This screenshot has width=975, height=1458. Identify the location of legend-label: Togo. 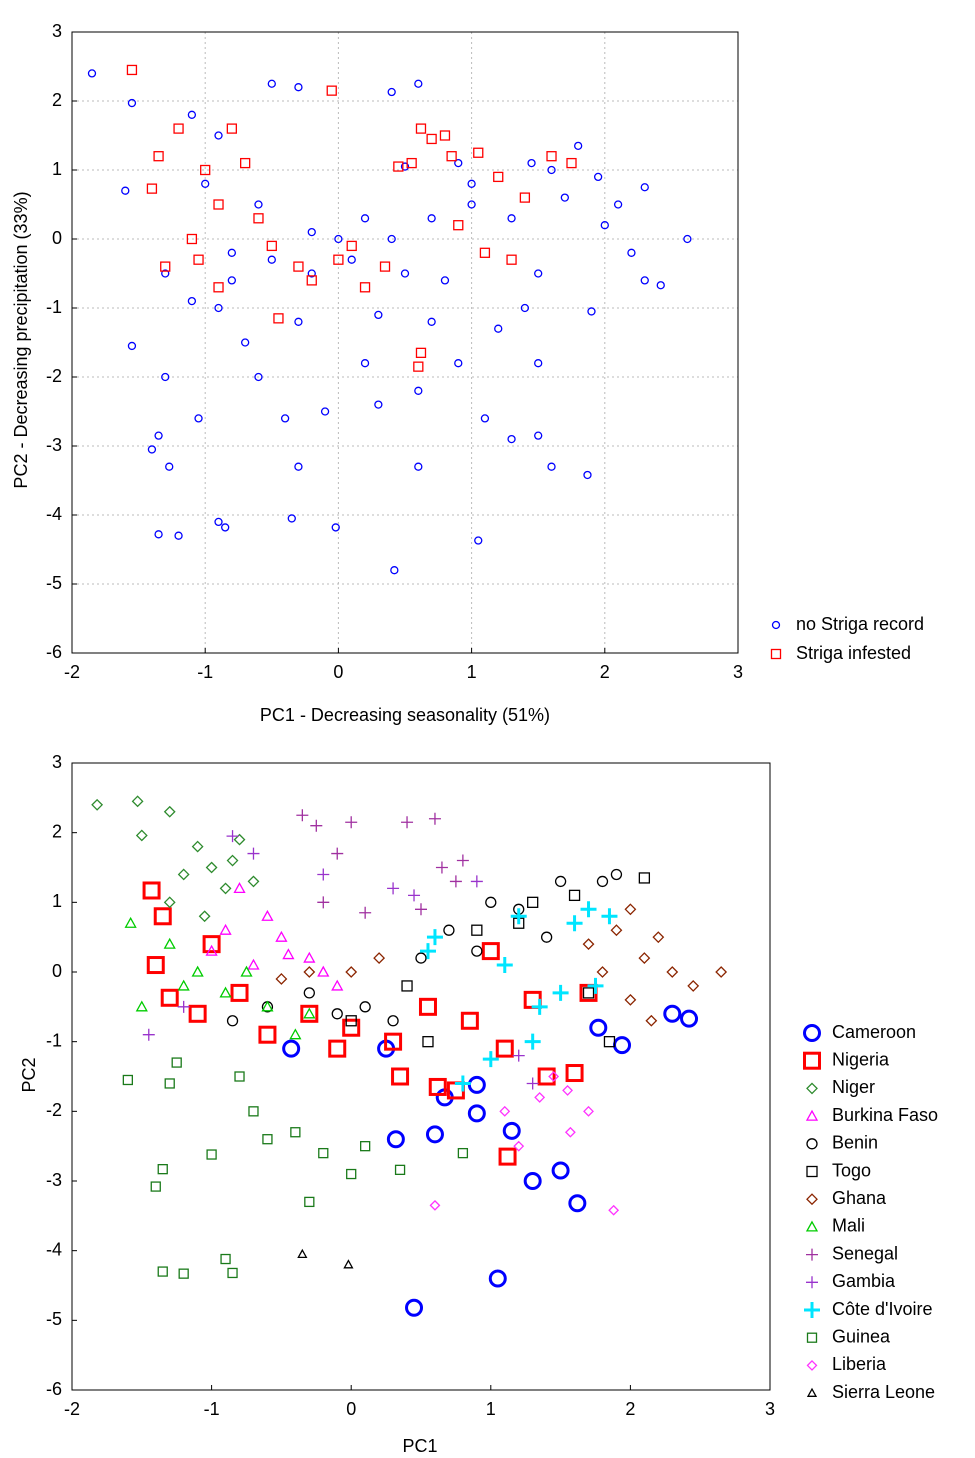
(851, 1170).